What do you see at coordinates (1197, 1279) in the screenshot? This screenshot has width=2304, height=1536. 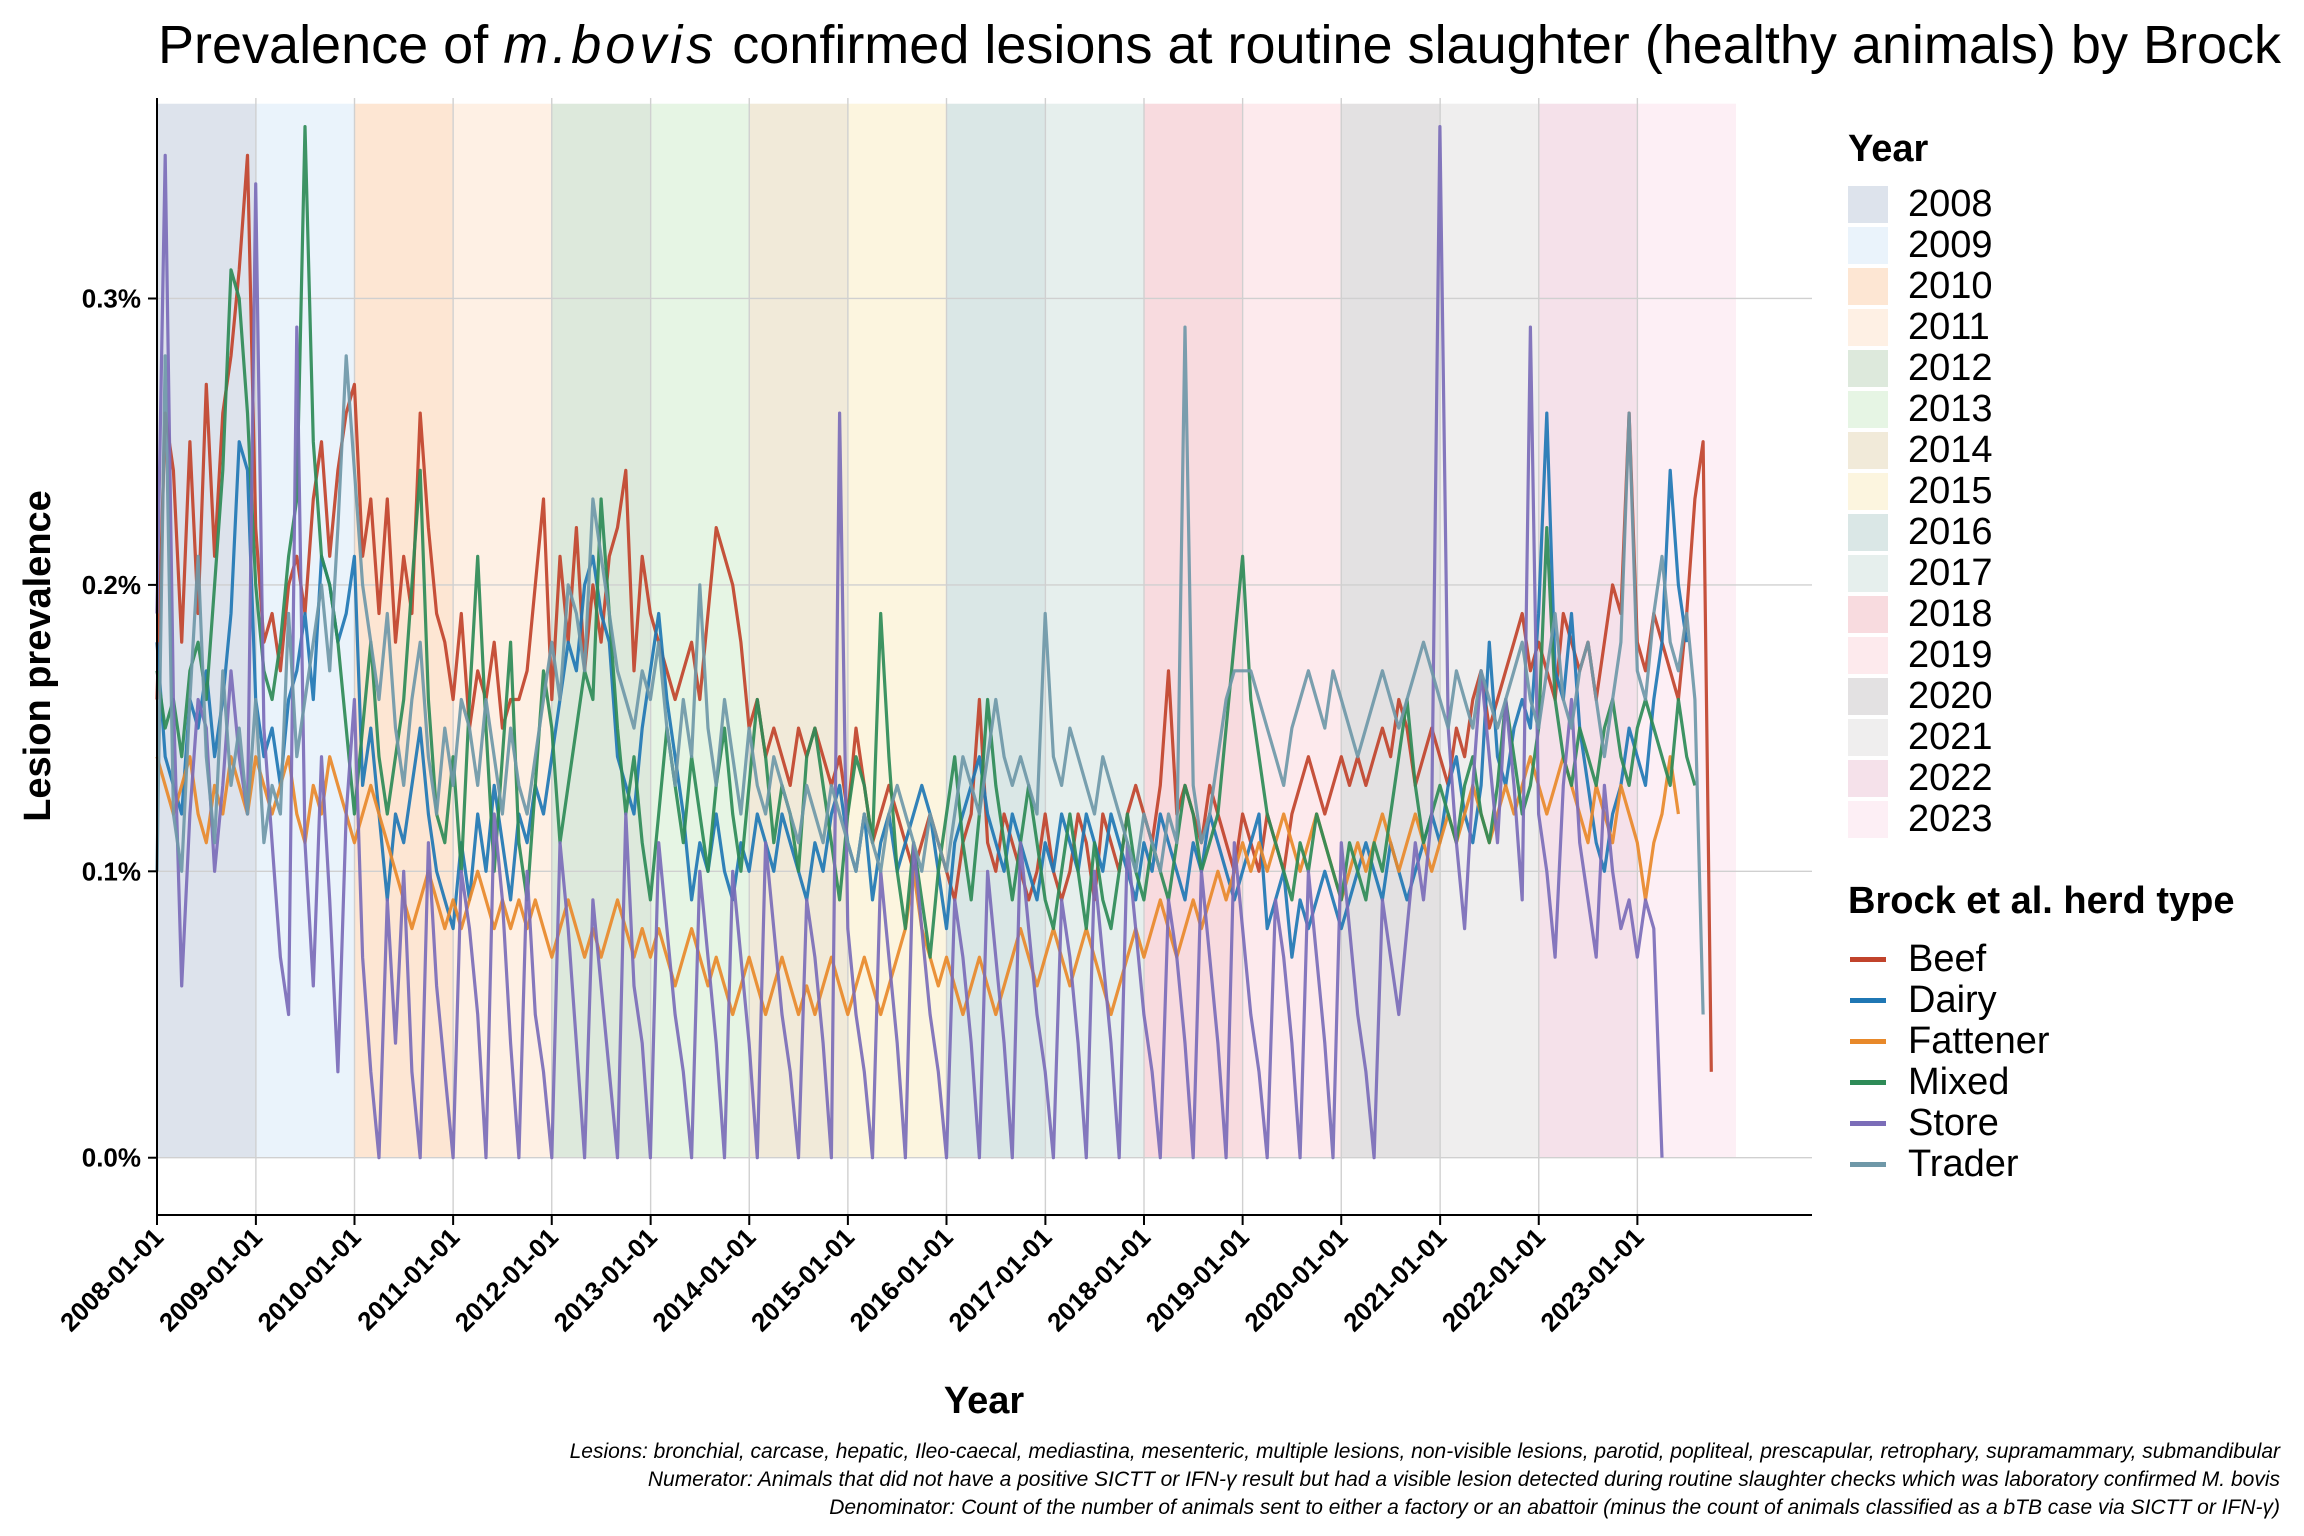 I see `x-tick-label: 2019-01-01` at bounding box center [1197, 1279].